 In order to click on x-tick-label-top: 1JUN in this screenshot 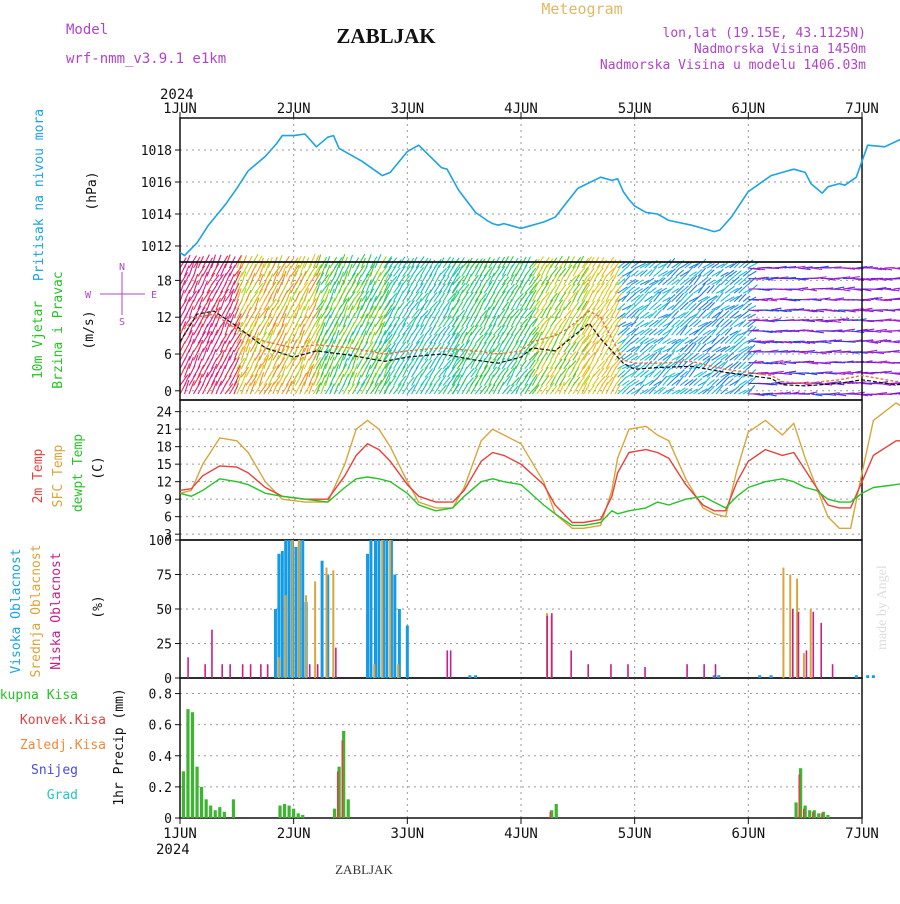, I will do `click(180, 109)`.